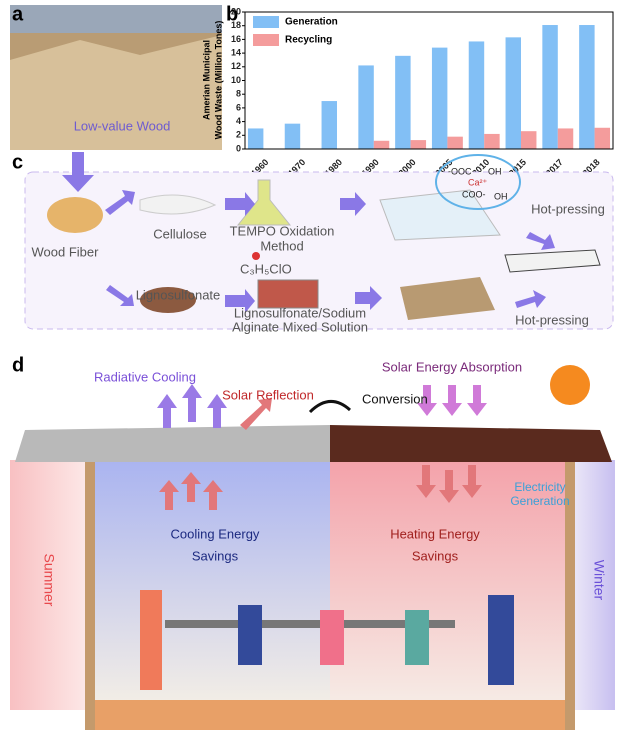  I want to click on y-axis-label: Wood Waste (Million Tones), so click(218, 80).